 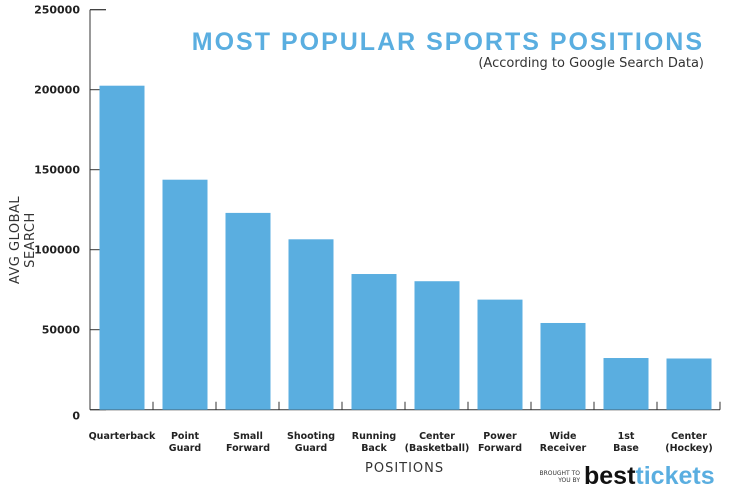 I want to click on x-tick-label: Shooting Guard, so click(x=311, y=442).